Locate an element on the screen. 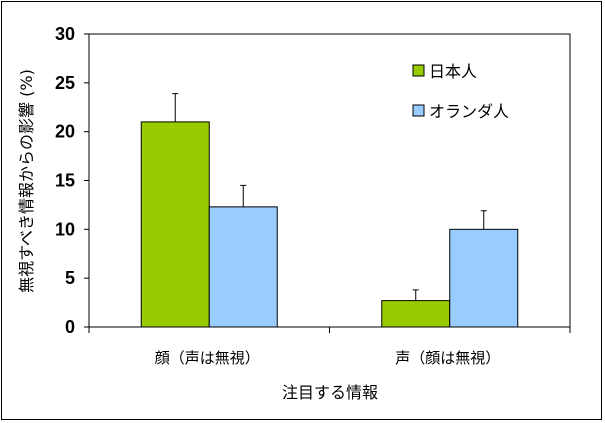 This screenshot has width=605, height=423. y-tick-label: 10 is located at coordinates (65, 229).